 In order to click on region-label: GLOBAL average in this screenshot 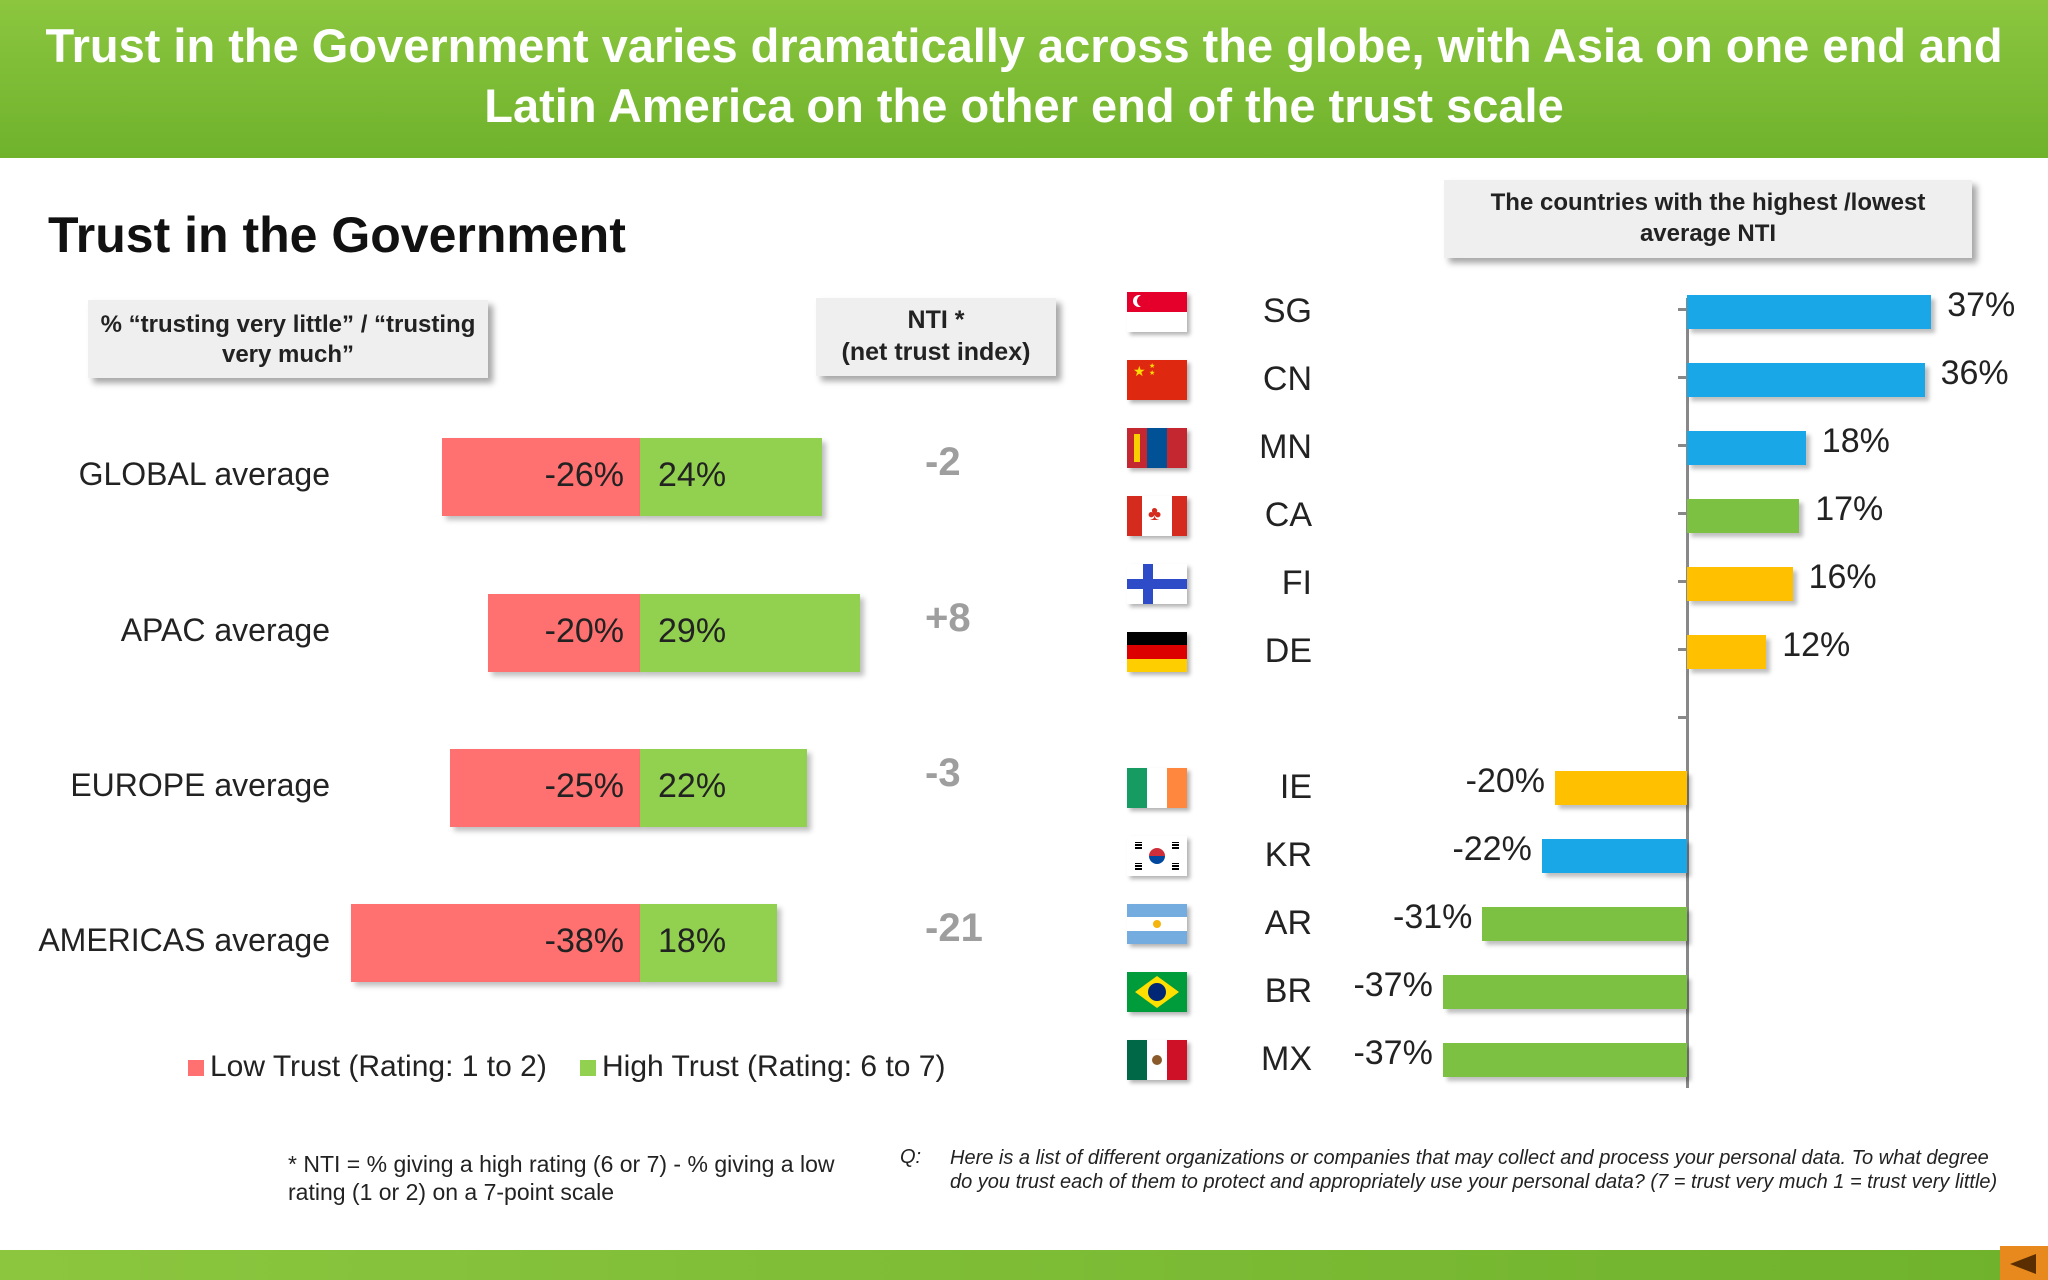, I will do `click(204, 474)`.